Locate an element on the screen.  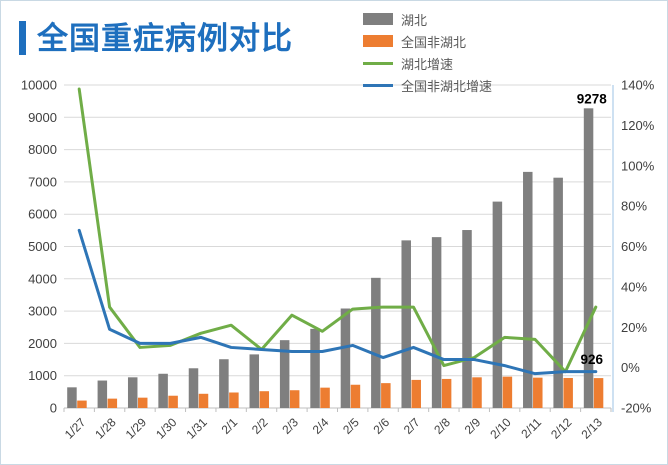
bar-non-hubei-1/29 is located at coordinates (142, 402).